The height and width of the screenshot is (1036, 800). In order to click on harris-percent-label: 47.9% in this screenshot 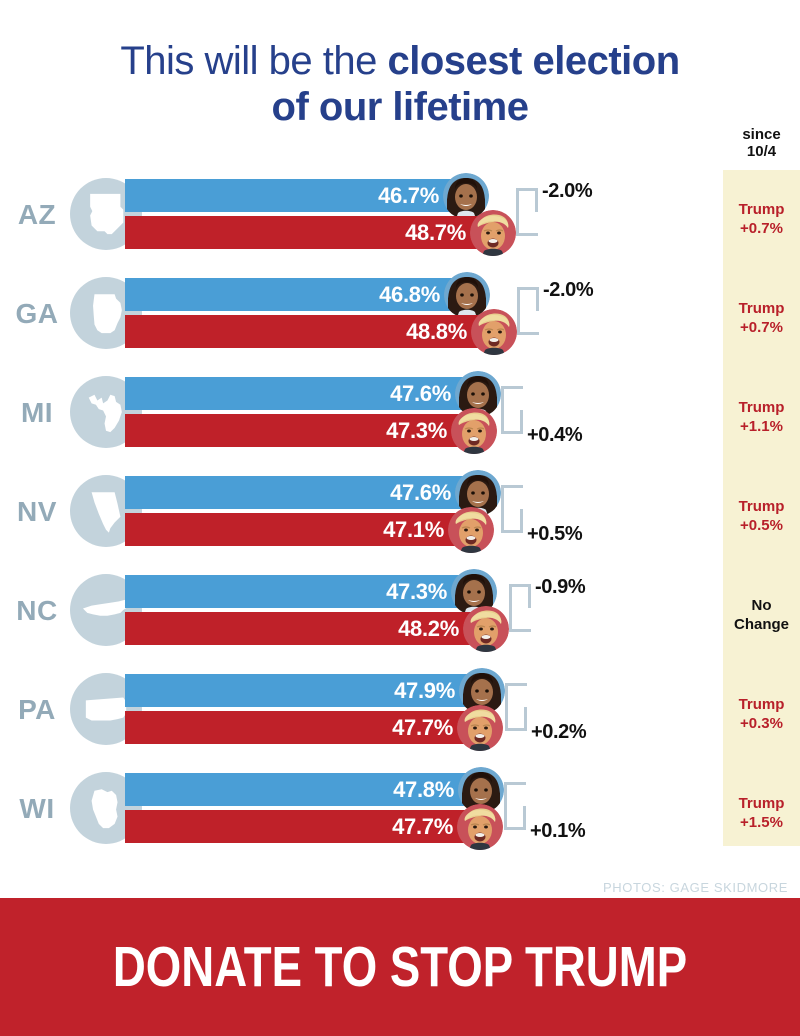, I will do `click(424, 690)`.